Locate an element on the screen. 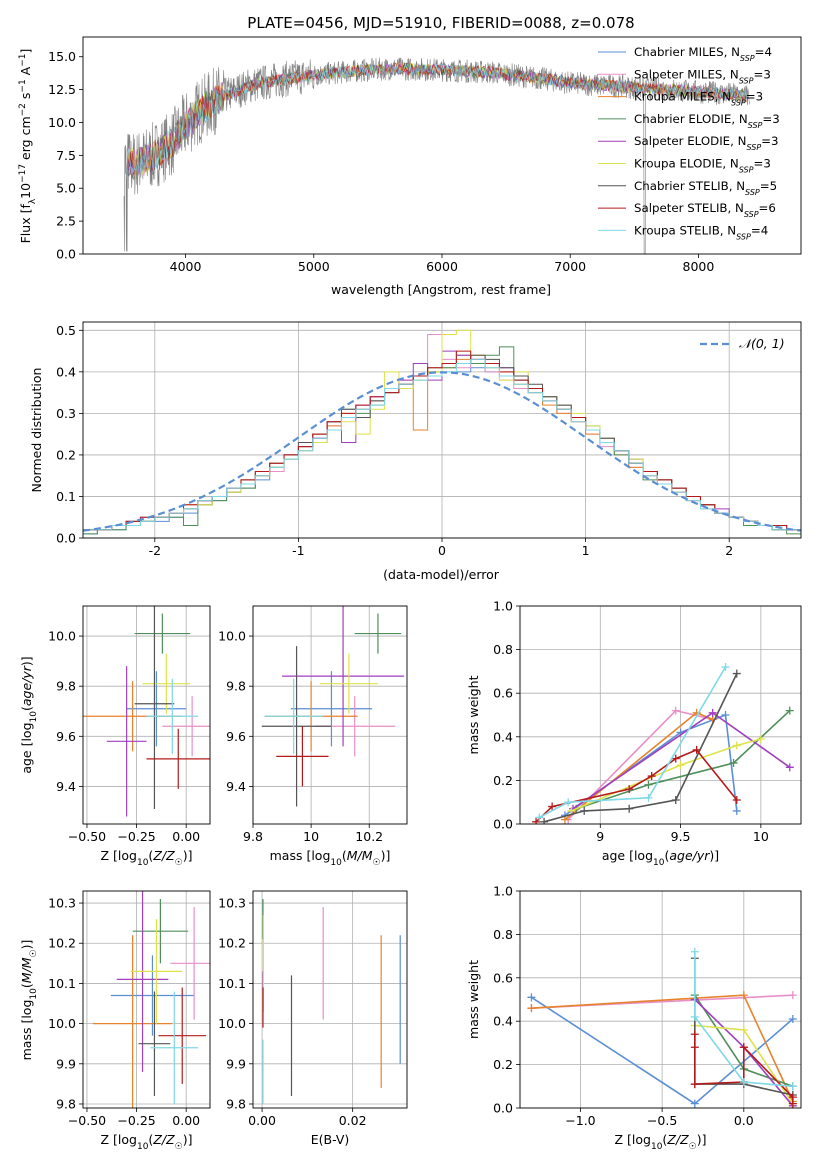 This screenshot has height=1170, width=819. x-tick-label: 4000 is located at coordinates (186, 266).